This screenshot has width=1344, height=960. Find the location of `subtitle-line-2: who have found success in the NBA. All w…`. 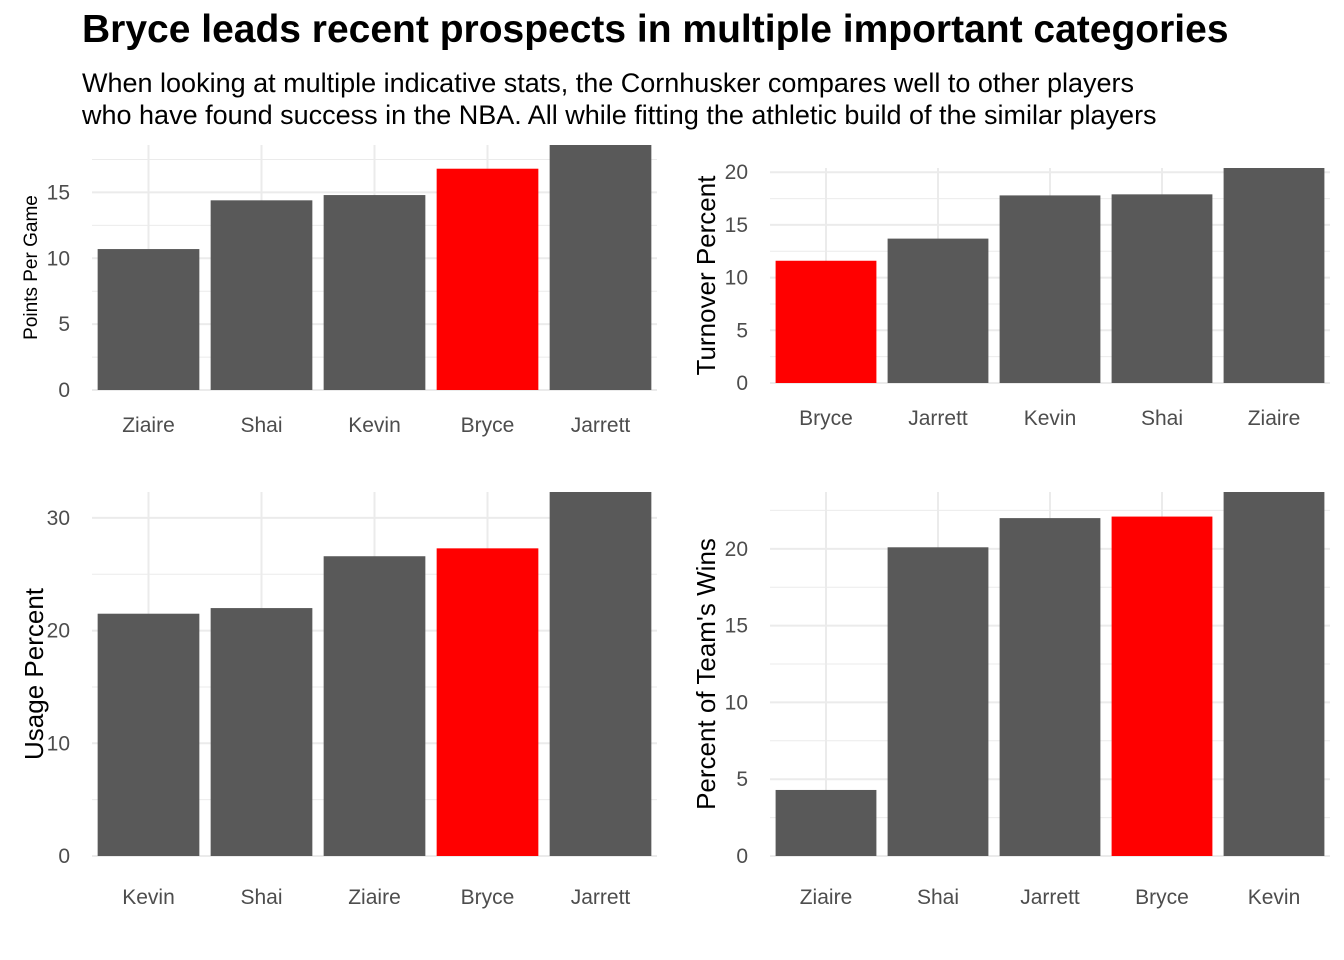

subtitle-line-2: who have found success in the NBA. All w… is located at coordinates (619, 115).